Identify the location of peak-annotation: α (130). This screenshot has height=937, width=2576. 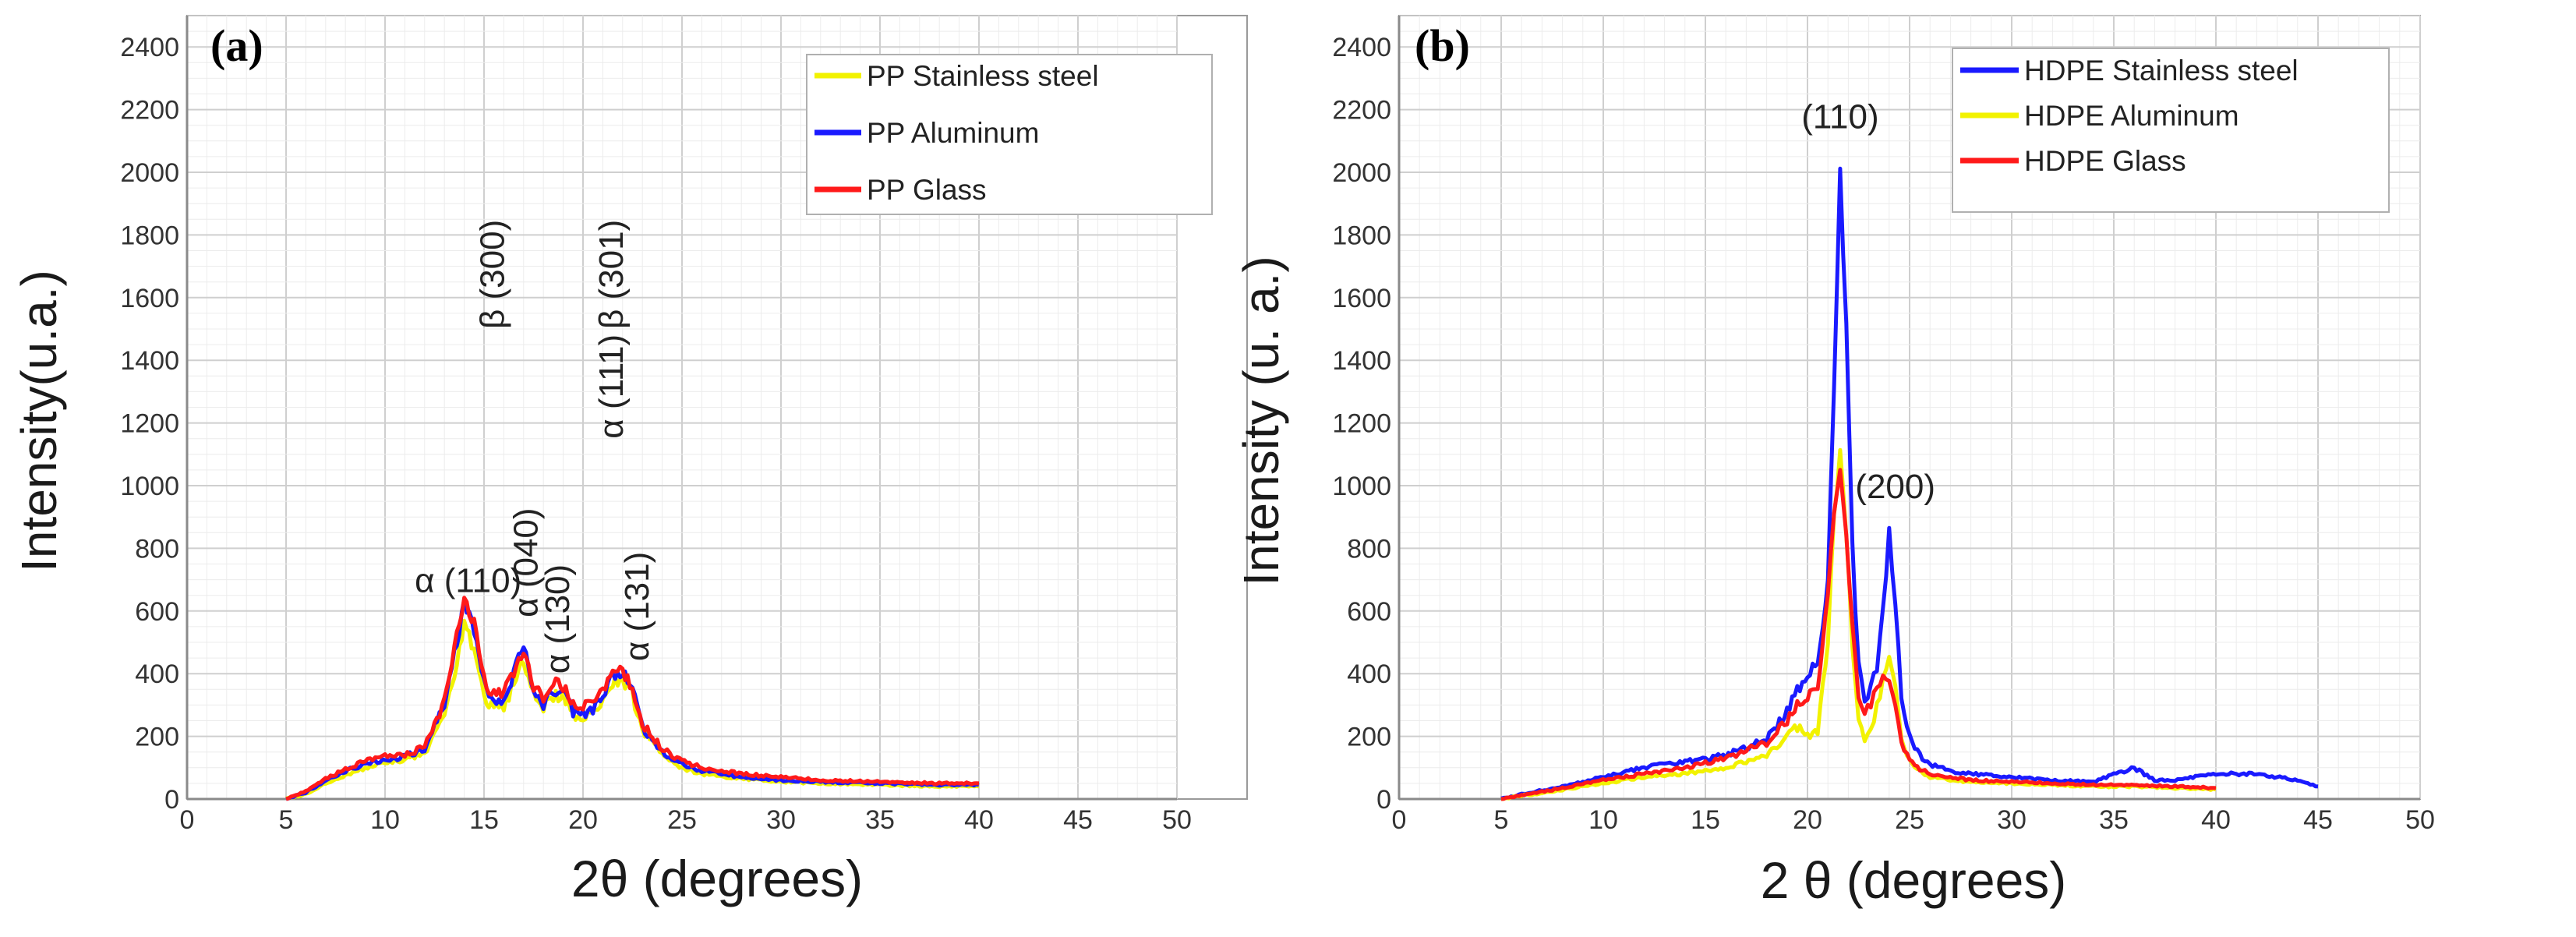
(558, 619).